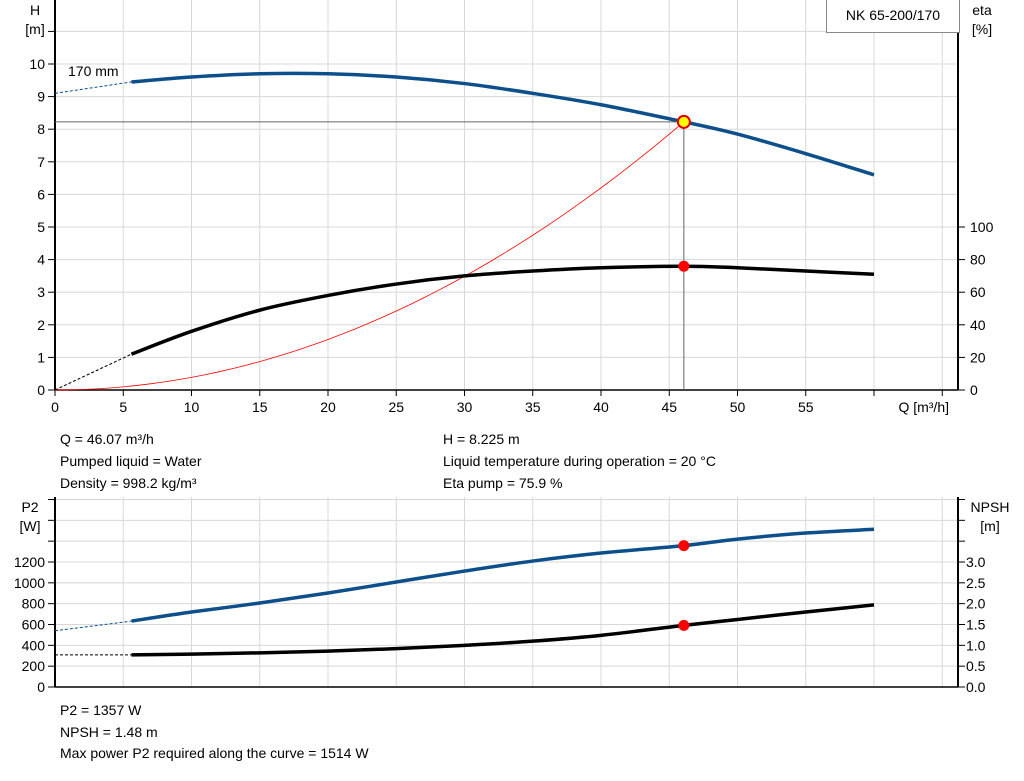 The width and height of the screenshot is (1024, 781). I want to click on efficiency-curve, so click(502, 310).